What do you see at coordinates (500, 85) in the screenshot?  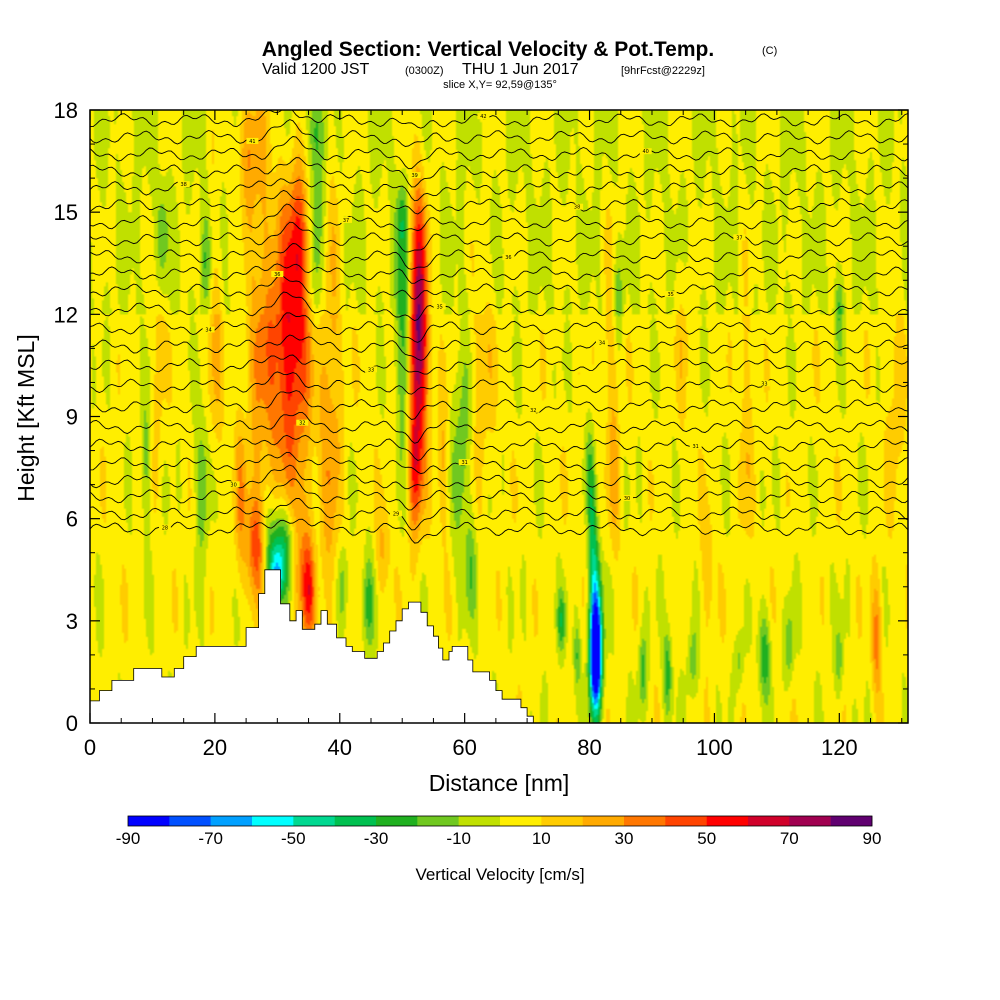 I see `slice-label: slice X,Y= 92,59@135°` at bounding box center [500, 85].